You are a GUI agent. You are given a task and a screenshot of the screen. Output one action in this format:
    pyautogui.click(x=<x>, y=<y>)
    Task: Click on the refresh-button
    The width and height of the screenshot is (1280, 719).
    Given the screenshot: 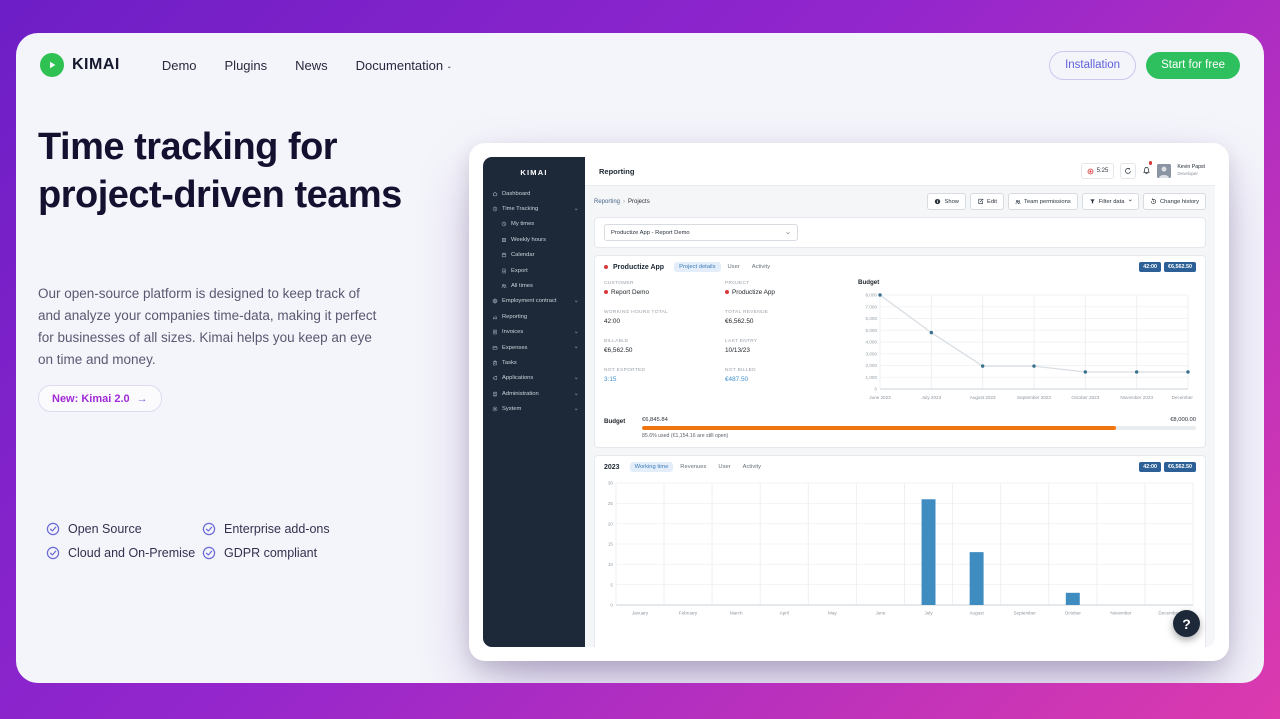 What is the action you would take?
    pyautogui.click(x=1128, y=171)
    